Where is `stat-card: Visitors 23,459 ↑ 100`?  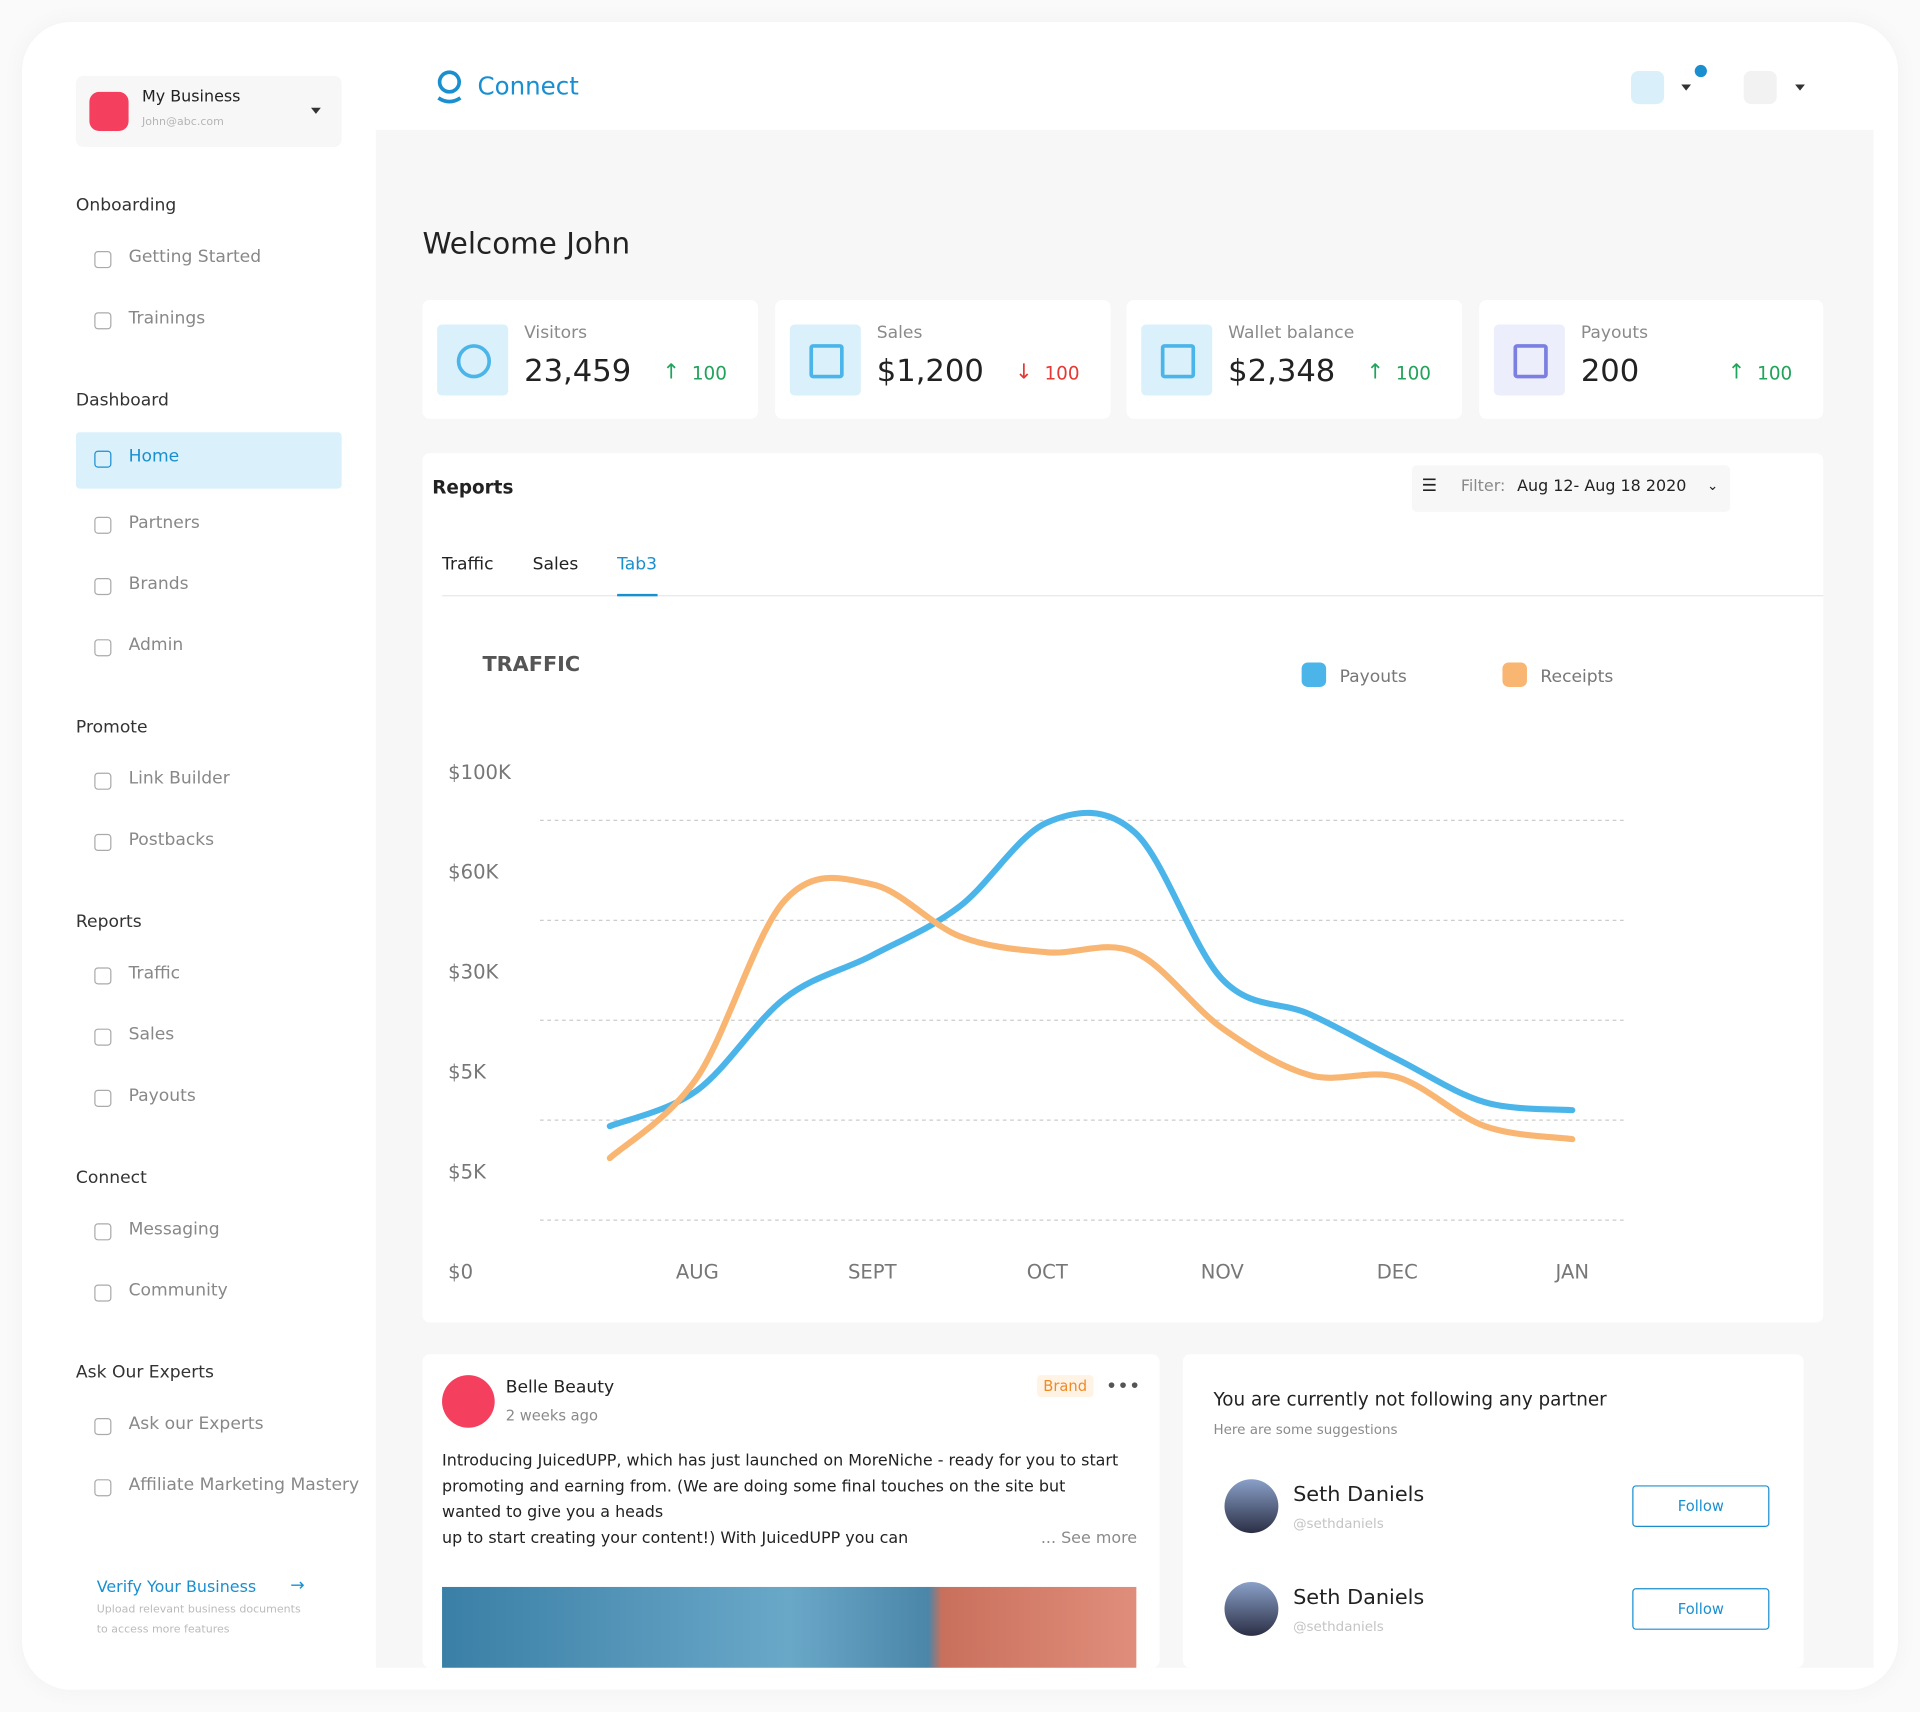 stat-card: Visitors 23,459 ↑ 100 is located at coordinates (590, 359).